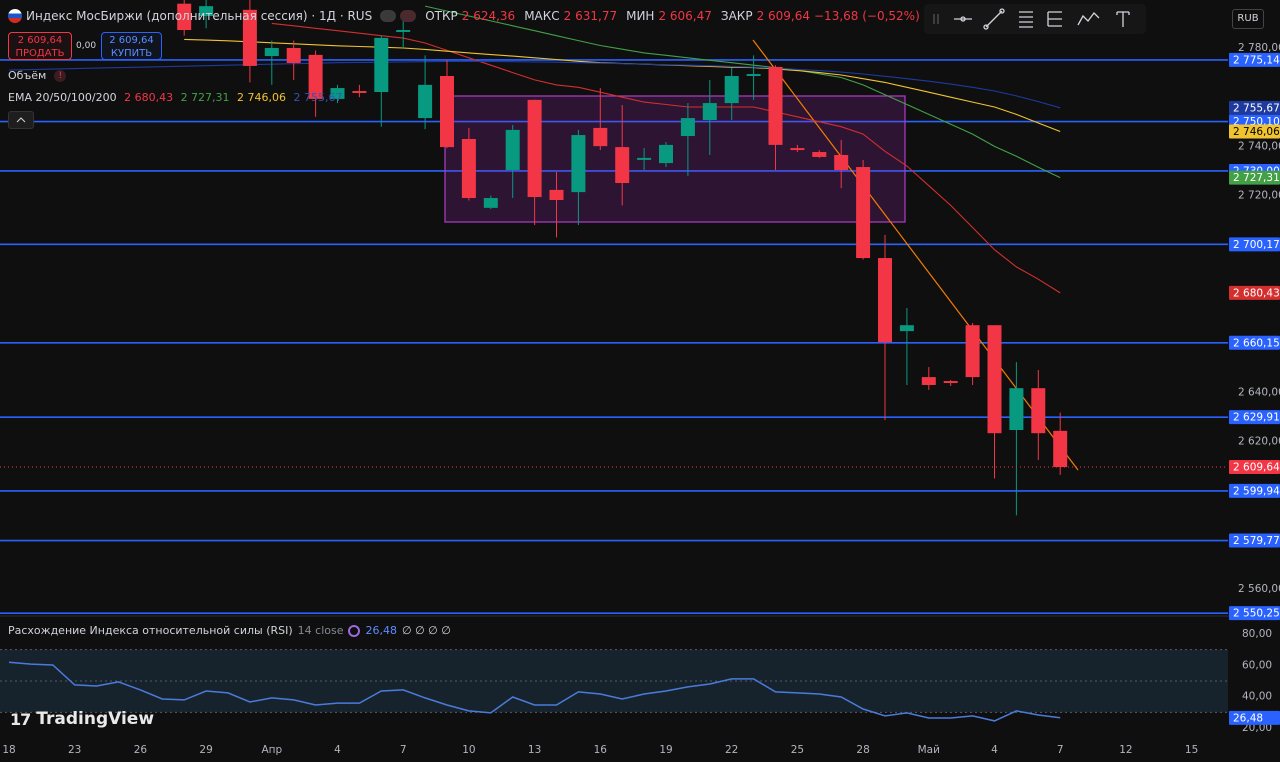 The width and height of the screenshot is (1280, 762). What do you see at coordinates (1256, 245) in the screenshot?
I see `price-label: 2 700,17` at bounding box center [1256, 245].